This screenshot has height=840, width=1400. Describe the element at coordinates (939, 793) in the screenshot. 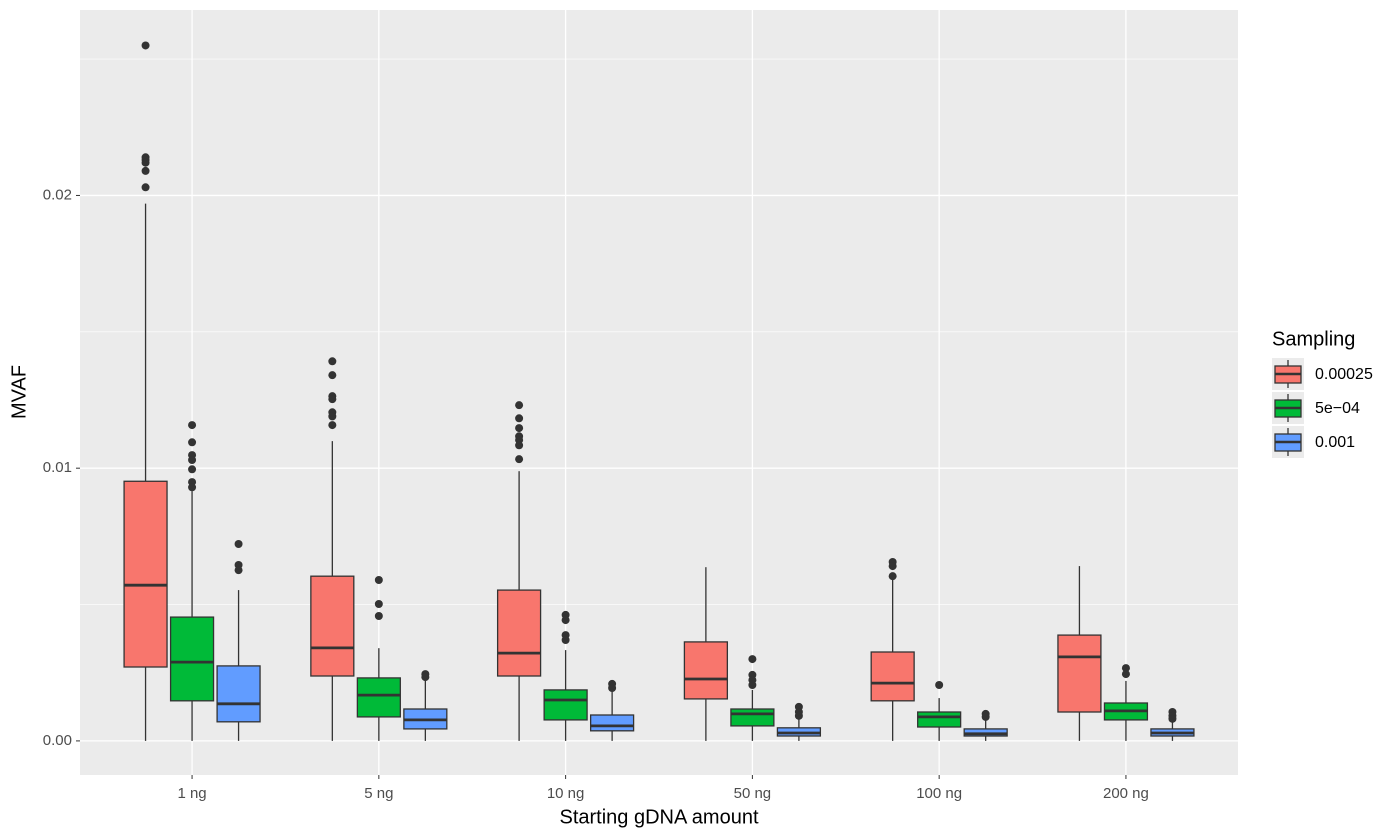

I see `x-tick-label: 100 ng` at that location.